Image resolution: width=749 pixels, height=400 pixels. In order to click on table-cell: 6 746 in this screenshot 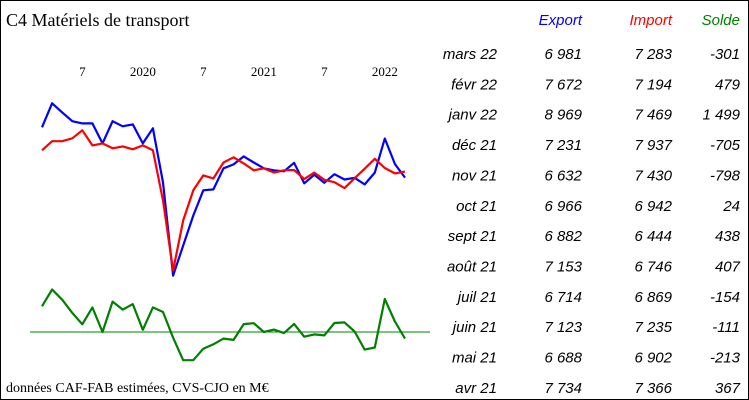, I will do `click(653, 266)`.